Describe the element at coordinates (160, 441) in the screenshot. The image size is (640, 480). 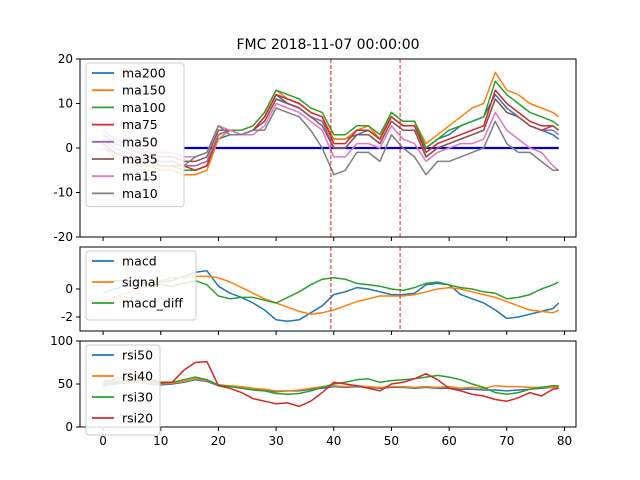
I see `x-tick-label: 10` at that location.